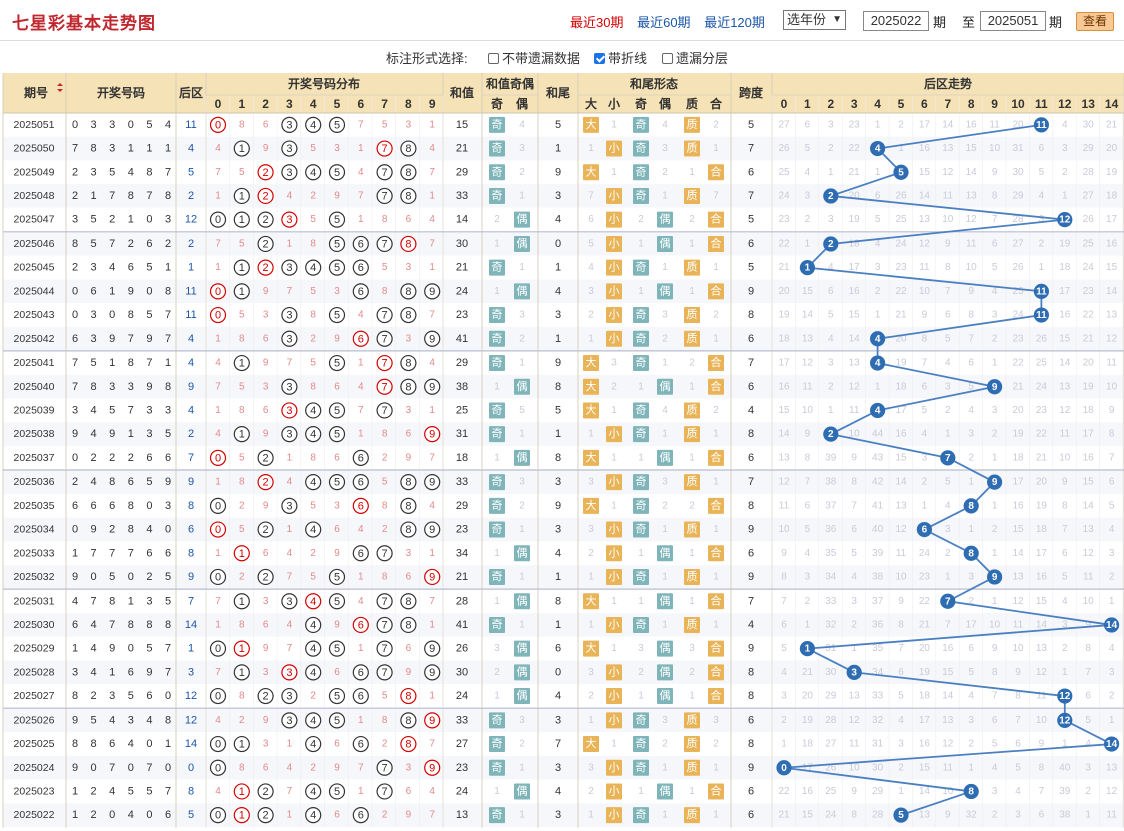 This screenshot has width=1124, height=831. Describe the element at coordinates (808, 791) in the screenshot. I see `trend-omit-value: 16` at that location.